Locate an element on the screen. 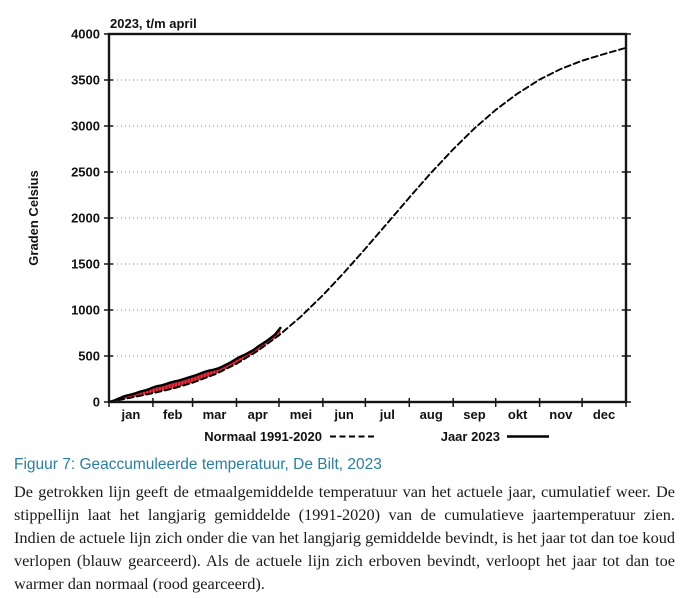  x-tick-label: sep is located at coordinates (474, 414).